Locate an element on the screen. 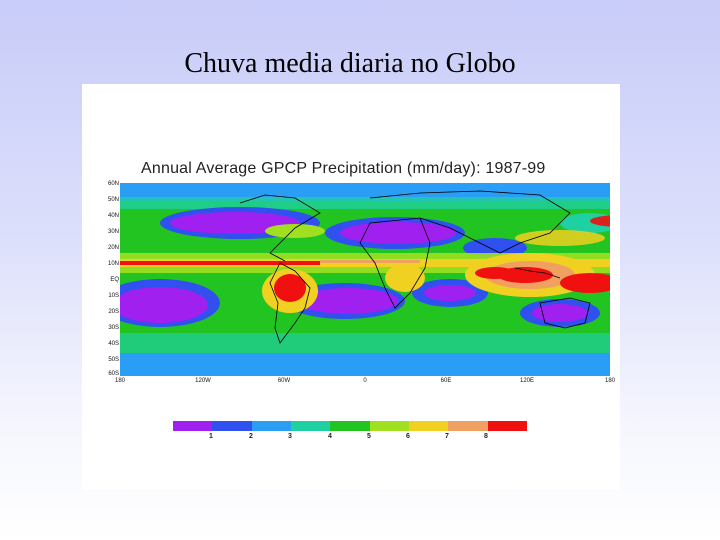  lat-label-20n: 20N is located at coordinates (113, 248).